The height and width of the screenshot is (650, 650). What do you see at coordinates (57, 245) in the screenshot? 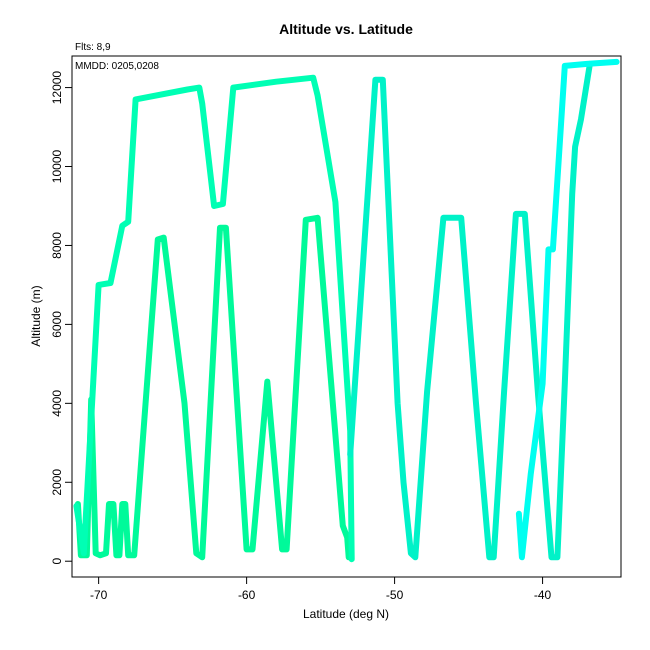
I see `y-tick-label: 8000` at bounding box center [57, 245].